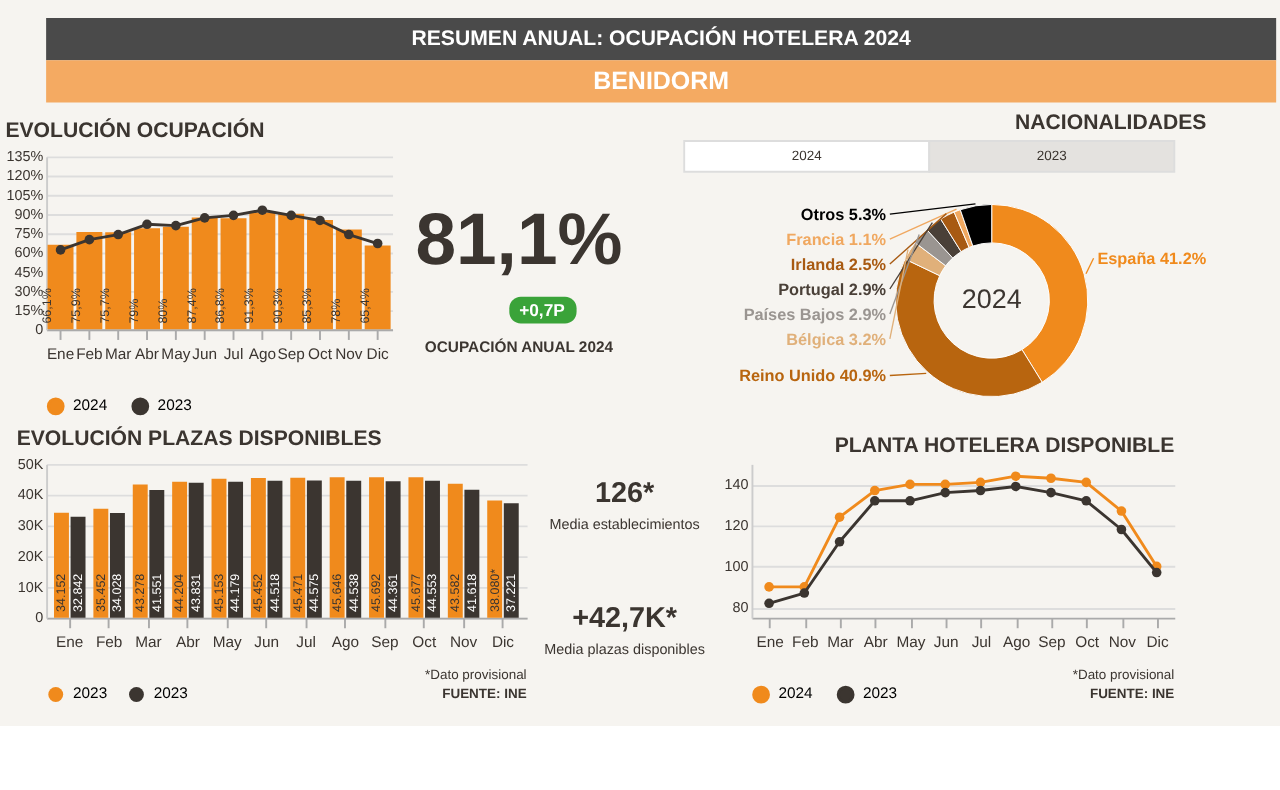  What do you see at coordinates (135, 130) in the screenshot?
I see `chart-title: EVOLUCIÓN OCUPACIÓN` at bounding box center [135, 130].